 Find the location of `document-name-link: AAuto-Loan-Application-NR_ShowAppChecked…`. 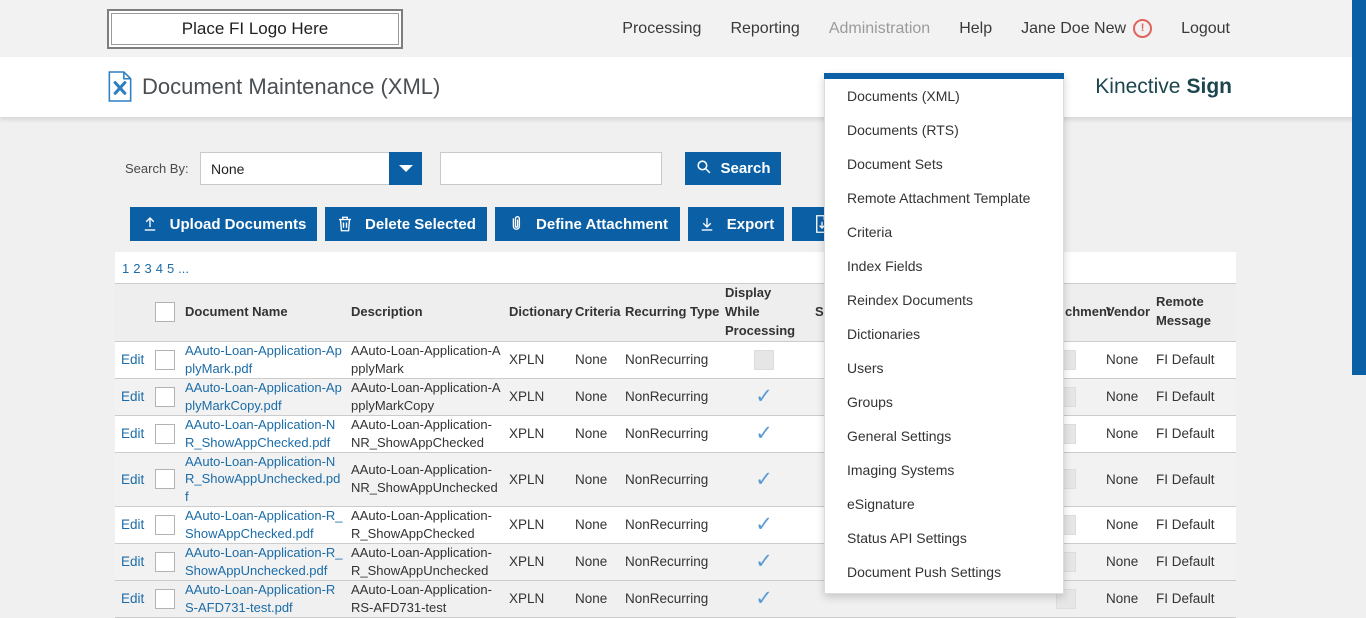

document-name-link: AAuto-Loan-Application-NR_ShowAppChecked… is located at coordinates (260, 433).